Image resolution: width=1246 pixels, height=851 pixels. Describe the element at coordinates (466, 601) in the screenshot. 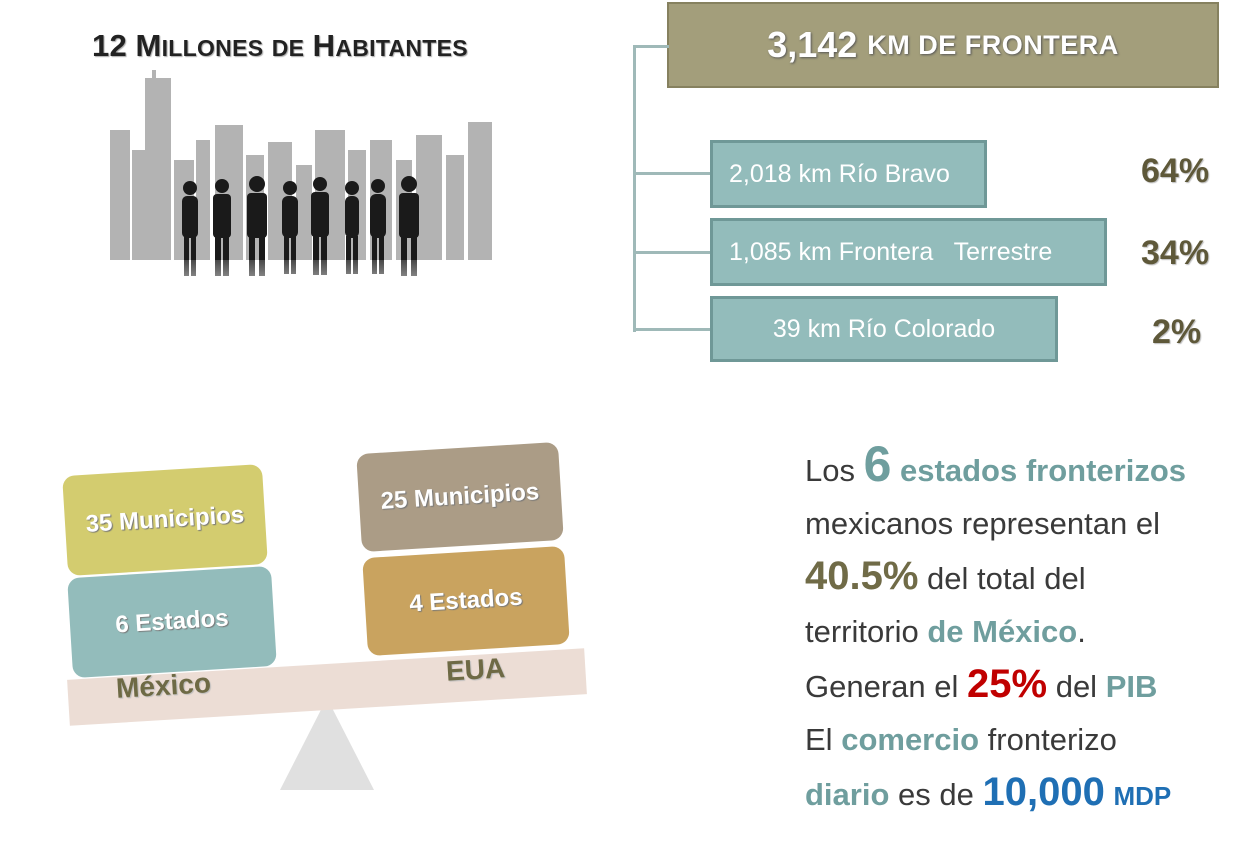

I see `eua-estados-box: 4 Estados` at that location.